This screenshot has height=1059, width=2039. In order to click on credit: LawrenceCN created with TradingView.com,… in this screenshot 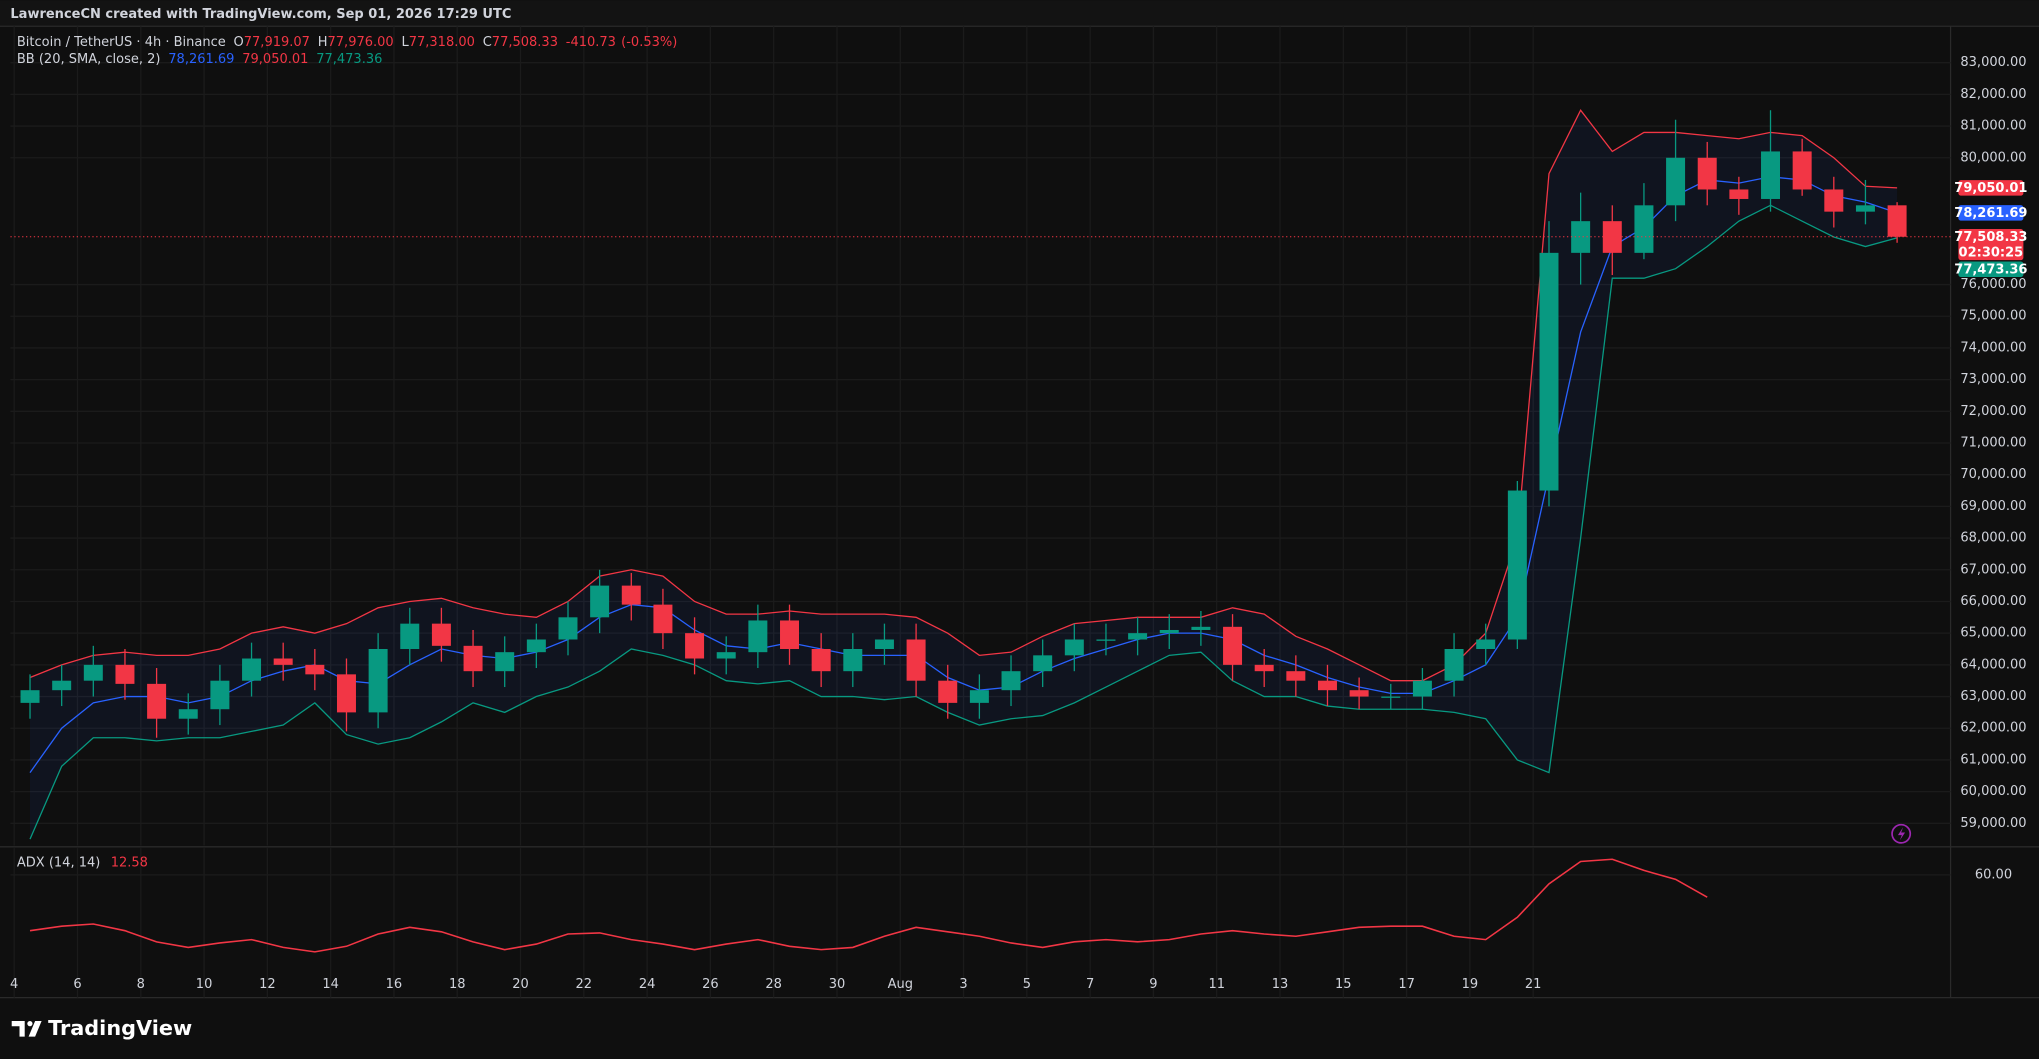, I will do `click(260, 14)`.